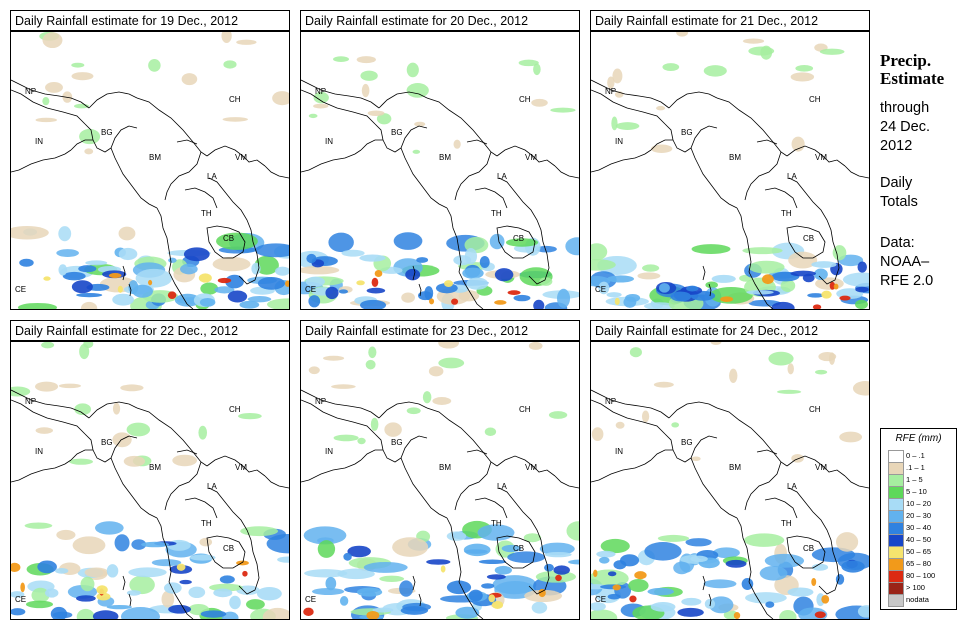 The height and width of the screenshot is (639, 967). Describe the element at coordinates (921, 468) in the screenshot. I see `legend-item: .1 – 1` at that location.